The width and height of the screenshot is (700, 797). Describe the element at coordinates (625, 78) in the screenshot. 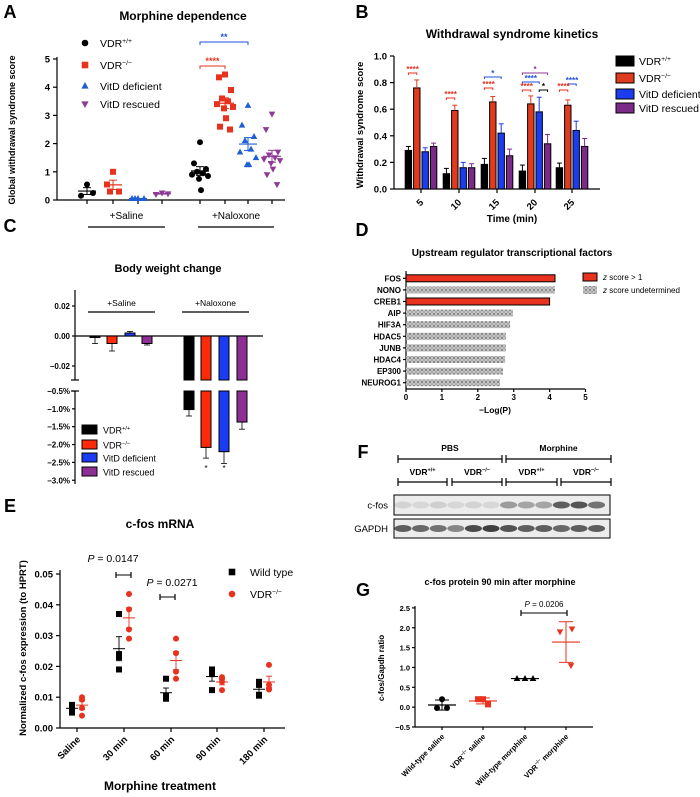

I see `legend-swatch` at that location.